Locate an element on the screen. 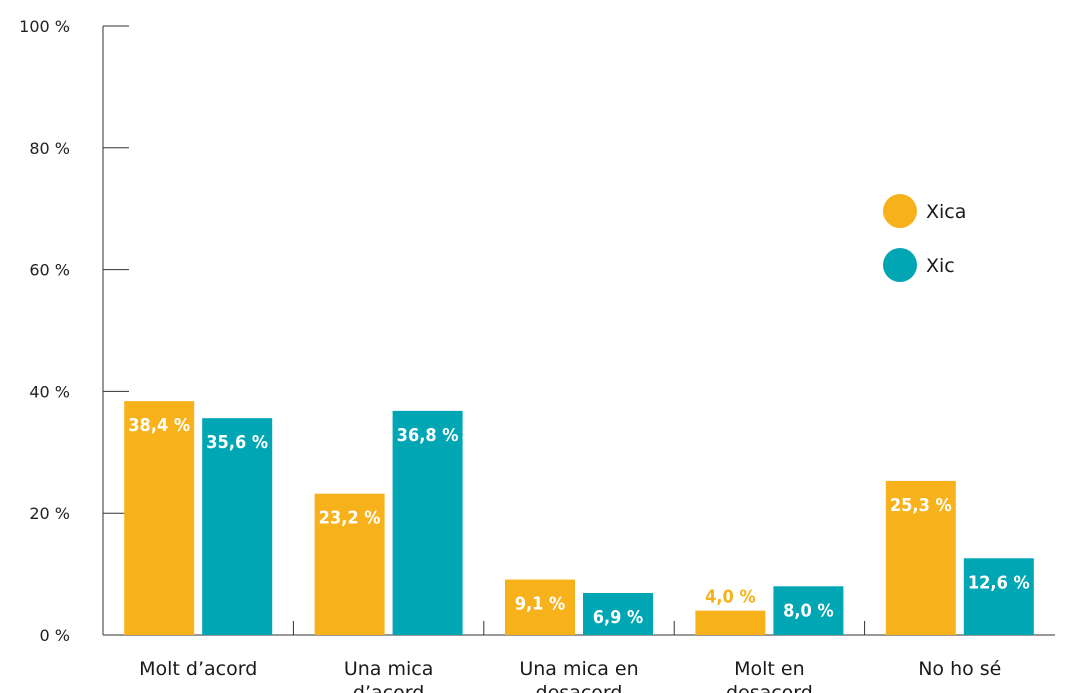  x-tick-label-line: No ho sé is located at coordinates (959, 669).